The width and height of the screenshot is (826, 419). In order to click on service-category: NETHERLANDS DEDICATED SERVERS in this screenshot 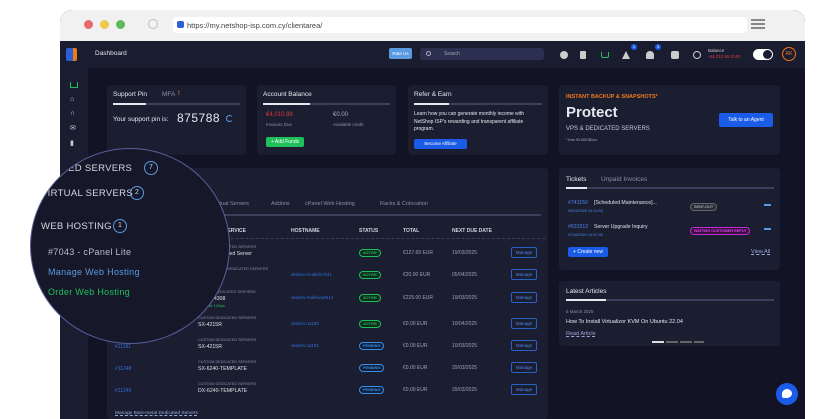, I will do `click(233, 269)`.